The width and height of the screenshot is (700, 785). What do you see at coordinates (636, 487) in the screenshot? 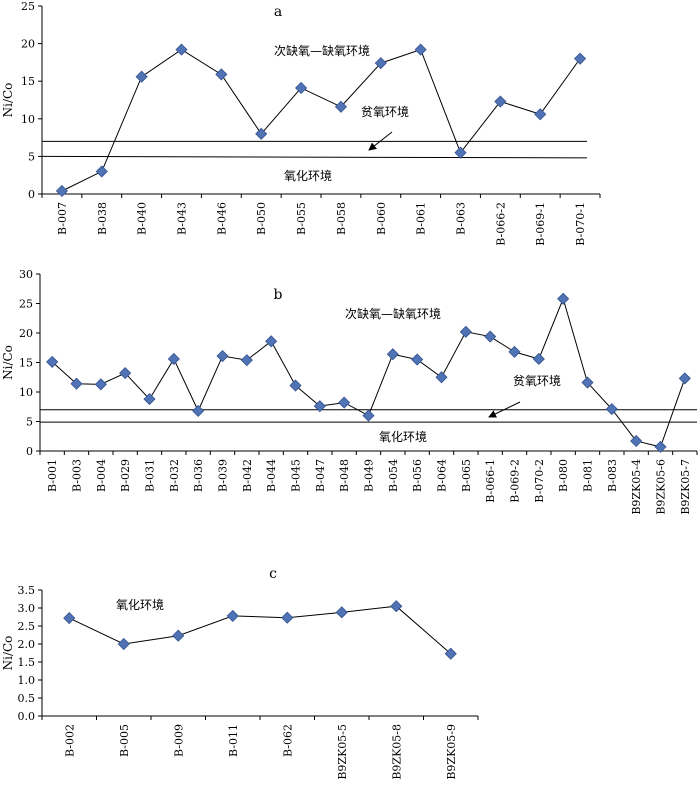
I see `category-label: B9ZK05-4` at bounding box center [636, 487].